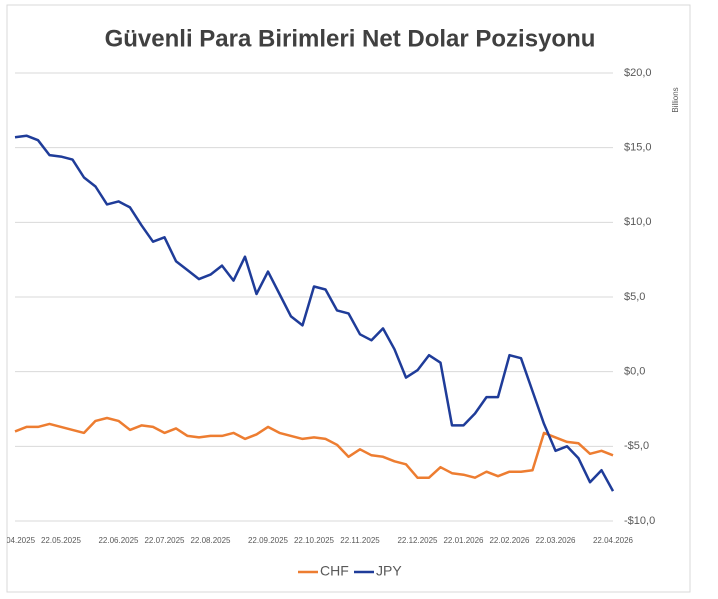 This screenshot has height=599, width=718. What do you see at coordinates (509, 540) in the screenshot?
I see `x-tick-label: 22.02.2026` at bounding box center [509, 540].